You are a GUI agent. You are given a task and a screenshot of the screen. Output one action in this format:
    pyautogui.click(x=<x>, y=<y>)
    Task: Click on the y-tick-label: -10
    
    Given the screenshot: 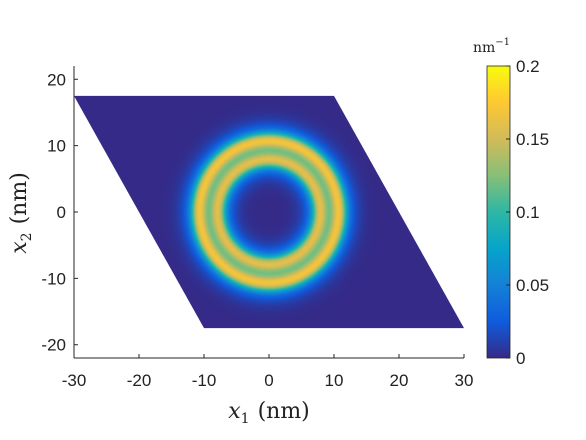 What is the action you would take?
    pyautogui.click(x=53, y=278)
    